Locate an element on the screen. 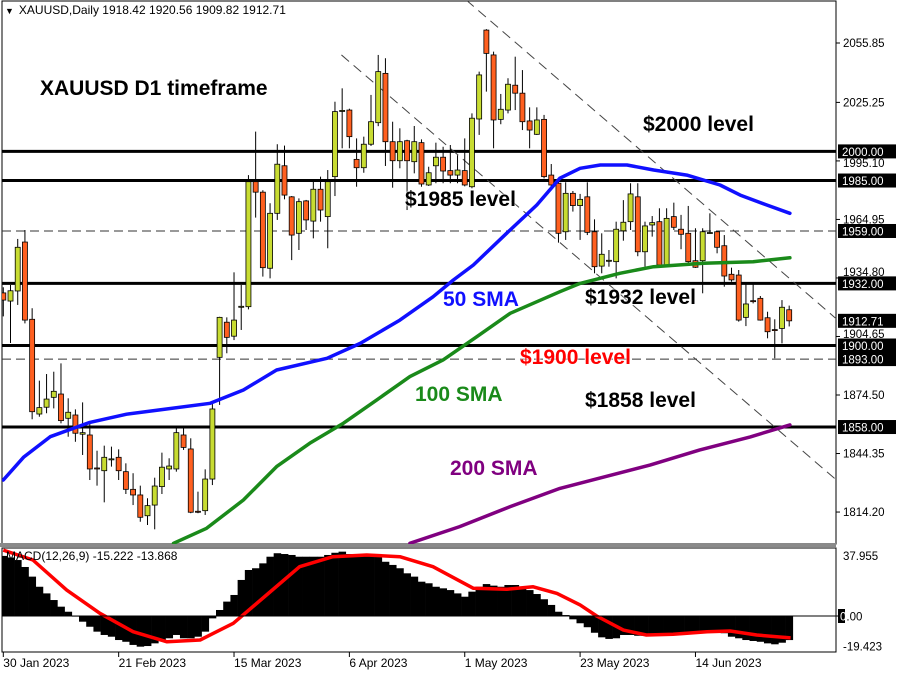  level-2000-annotation: $2000 level is located at coordinates (698, 124).